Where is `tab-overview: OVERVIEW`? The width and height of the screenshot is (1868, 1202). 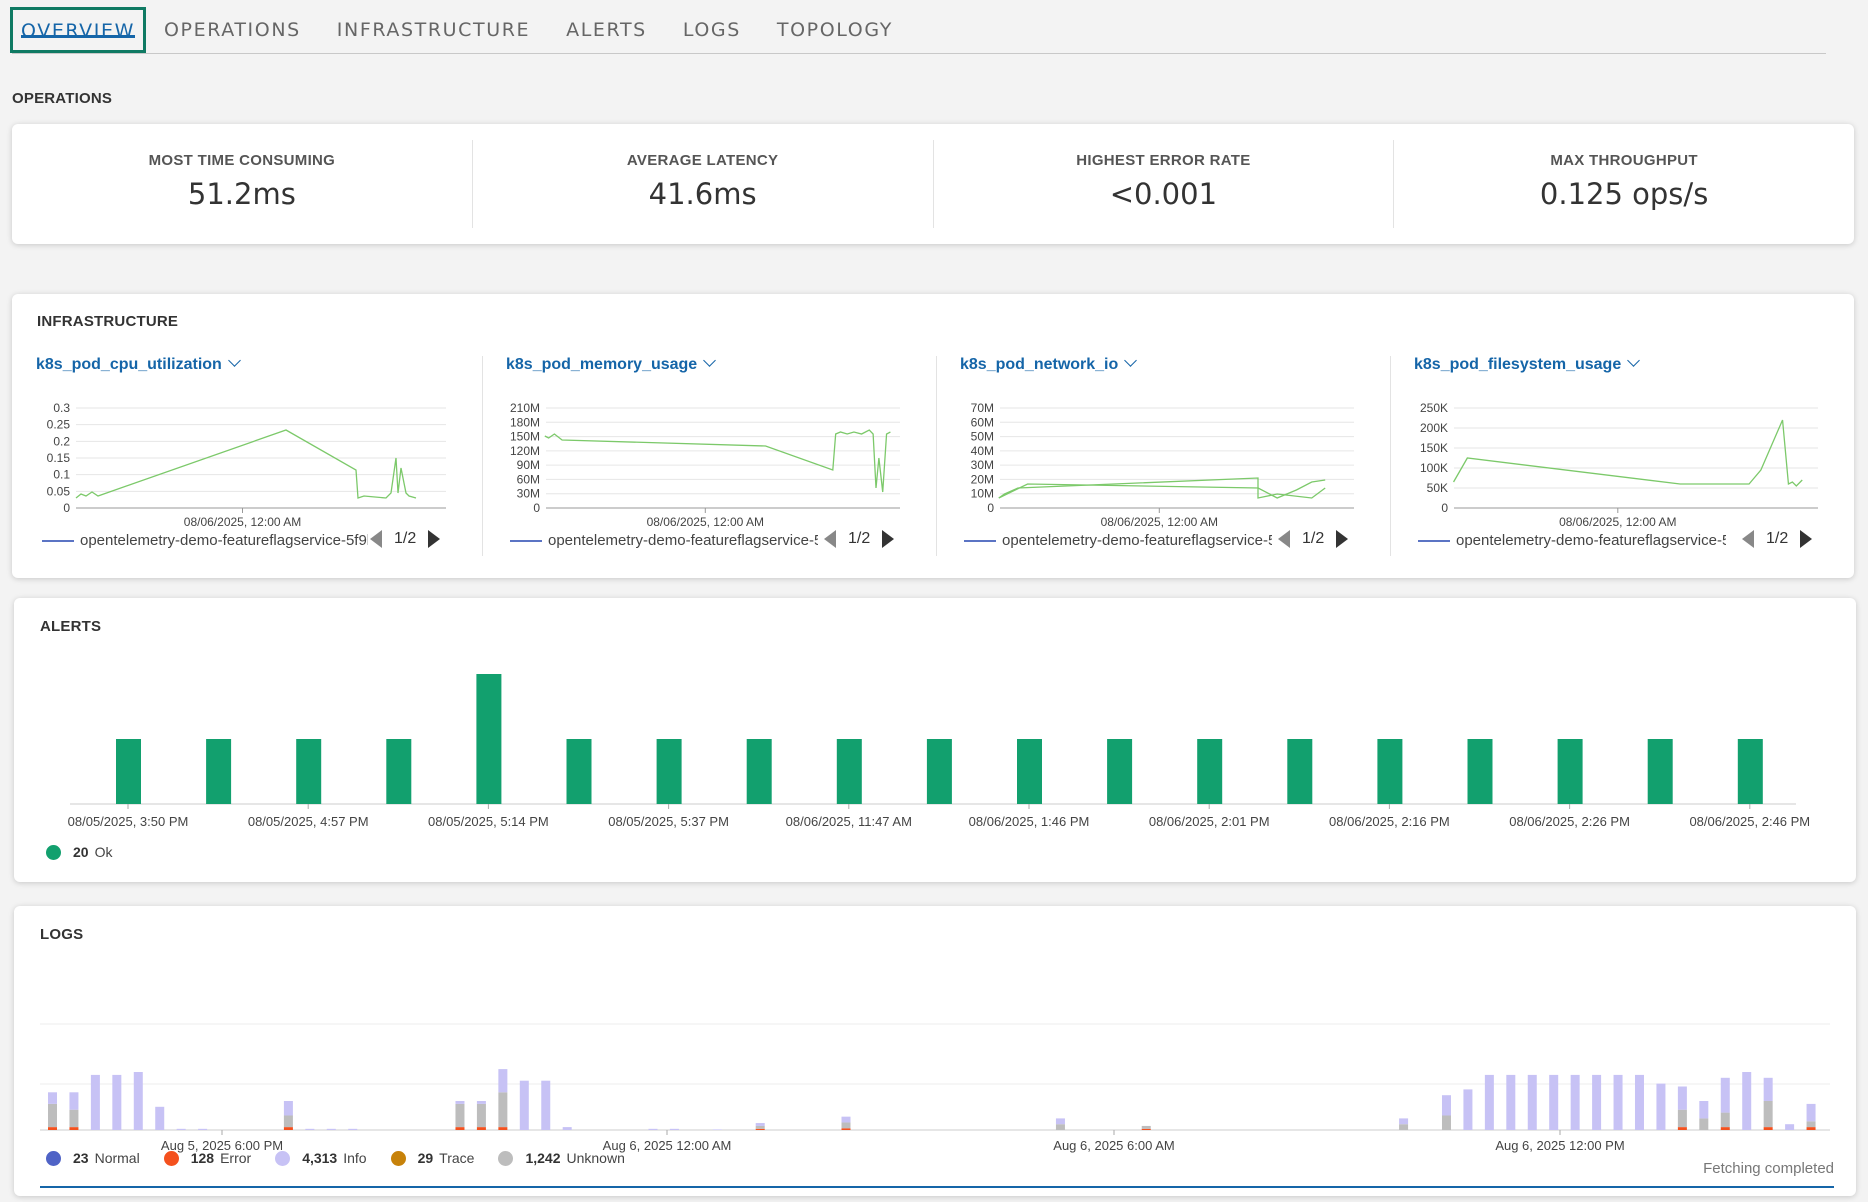
tab-overview: OVERVIEW is located at coordinates (78, 30).